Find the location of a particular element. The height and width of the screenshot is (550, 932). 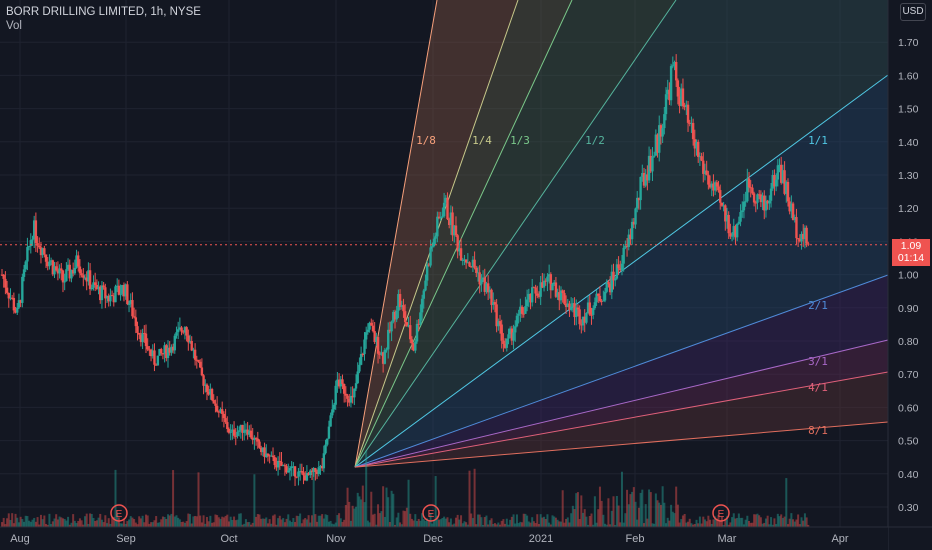

x-tick-label: Aug is located at coordinates (20, 539).